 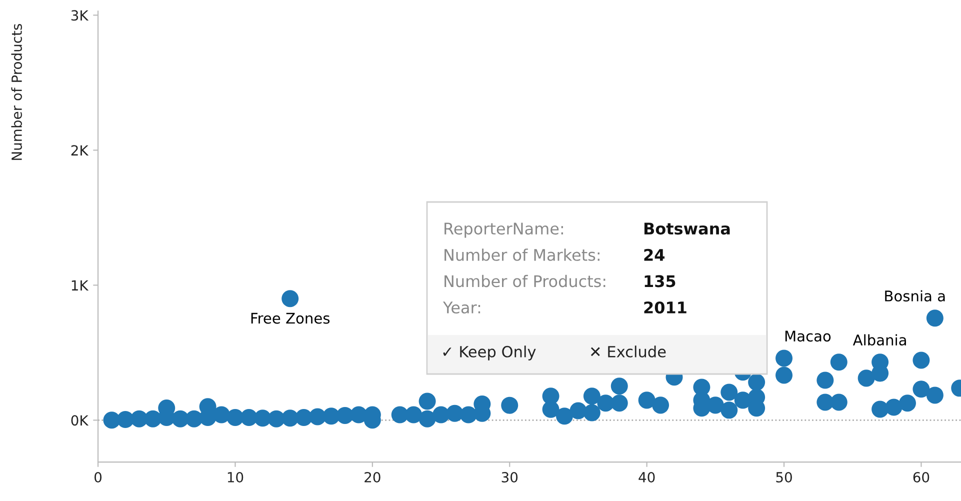 I want to click on x-tick-label: 50, so click(x=784, y=477).